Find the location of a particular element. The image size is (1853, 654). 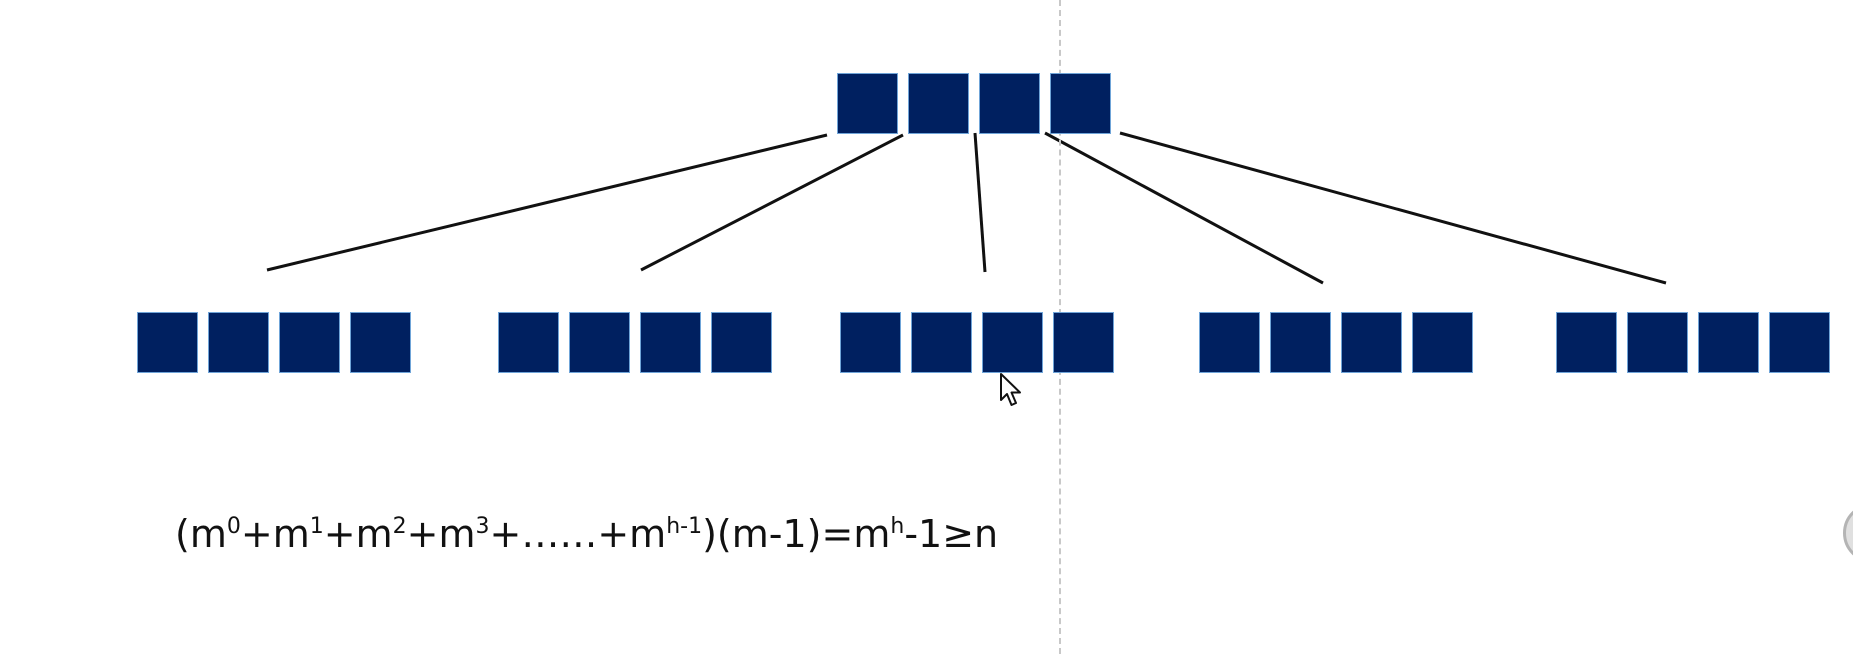

height-formula: (m0+m1+m2+m3+……+mh-1)(m-1)=mh-1≥n is located at coordinates (586, 534).